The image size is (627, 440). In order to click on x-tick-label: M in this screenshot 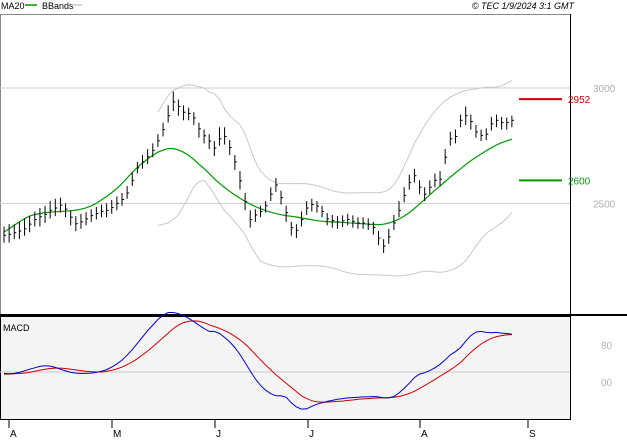, I will do `click(117, 434)`.